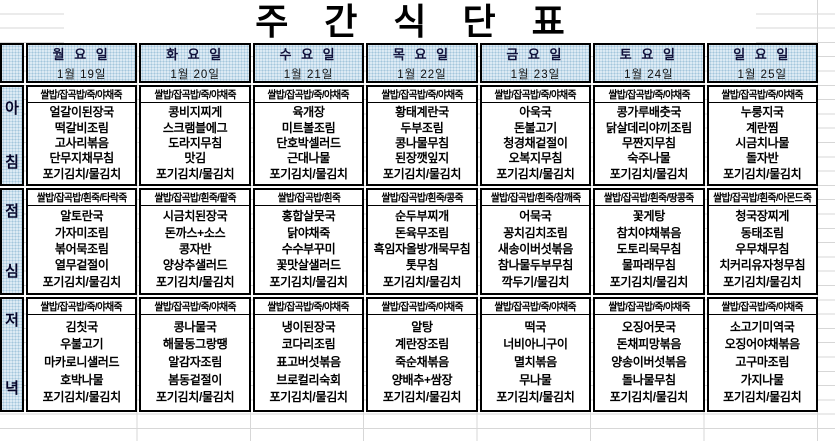  Describe the element at coordinates (308, 362) in the screenshot. I see `menu-item-list: 냉이된장국 코다리조림 표고버섯볶음 브로컬리숙회 포기김치/물김치` at that location.